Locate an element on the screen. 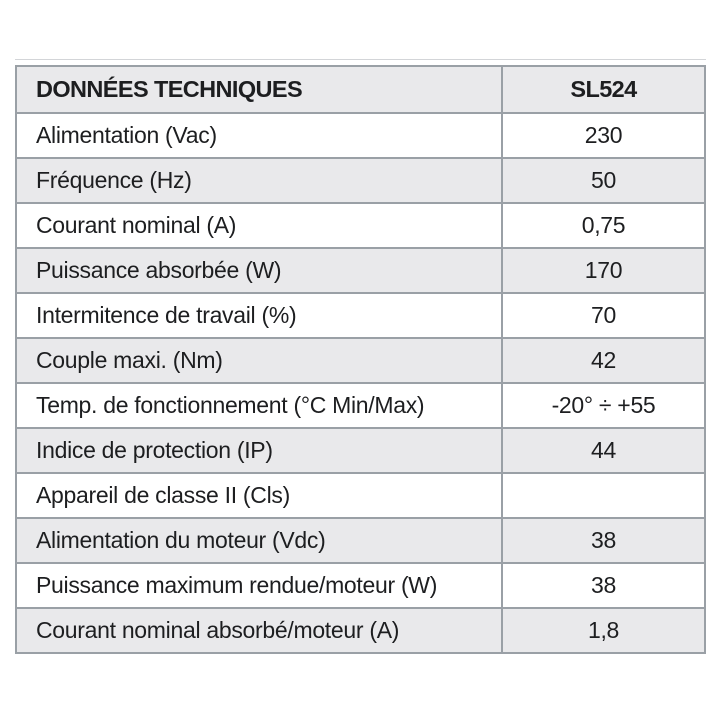  spec-label: Alimentation (Vac) is located at coordinates (259, 135).